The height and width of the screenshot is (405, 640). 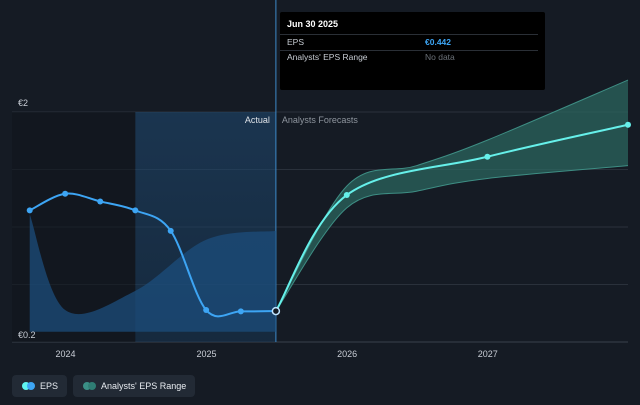 What do you see at coordinates (23, 103) in the screenshot?
I see `y-label-top: €2` at bounding box center [23, 103].